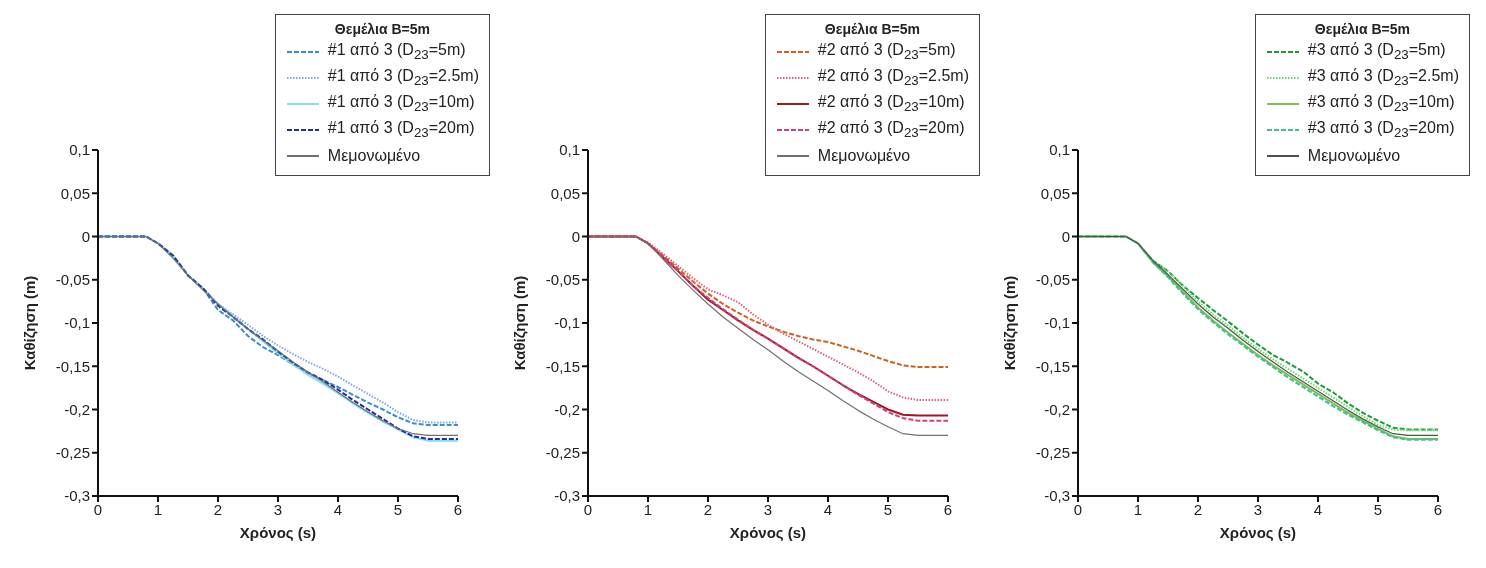 The image size is (1486, 568). I want to click on legend-label: #1 από 3 (D$_{23}$=5m), so click(396, 52).